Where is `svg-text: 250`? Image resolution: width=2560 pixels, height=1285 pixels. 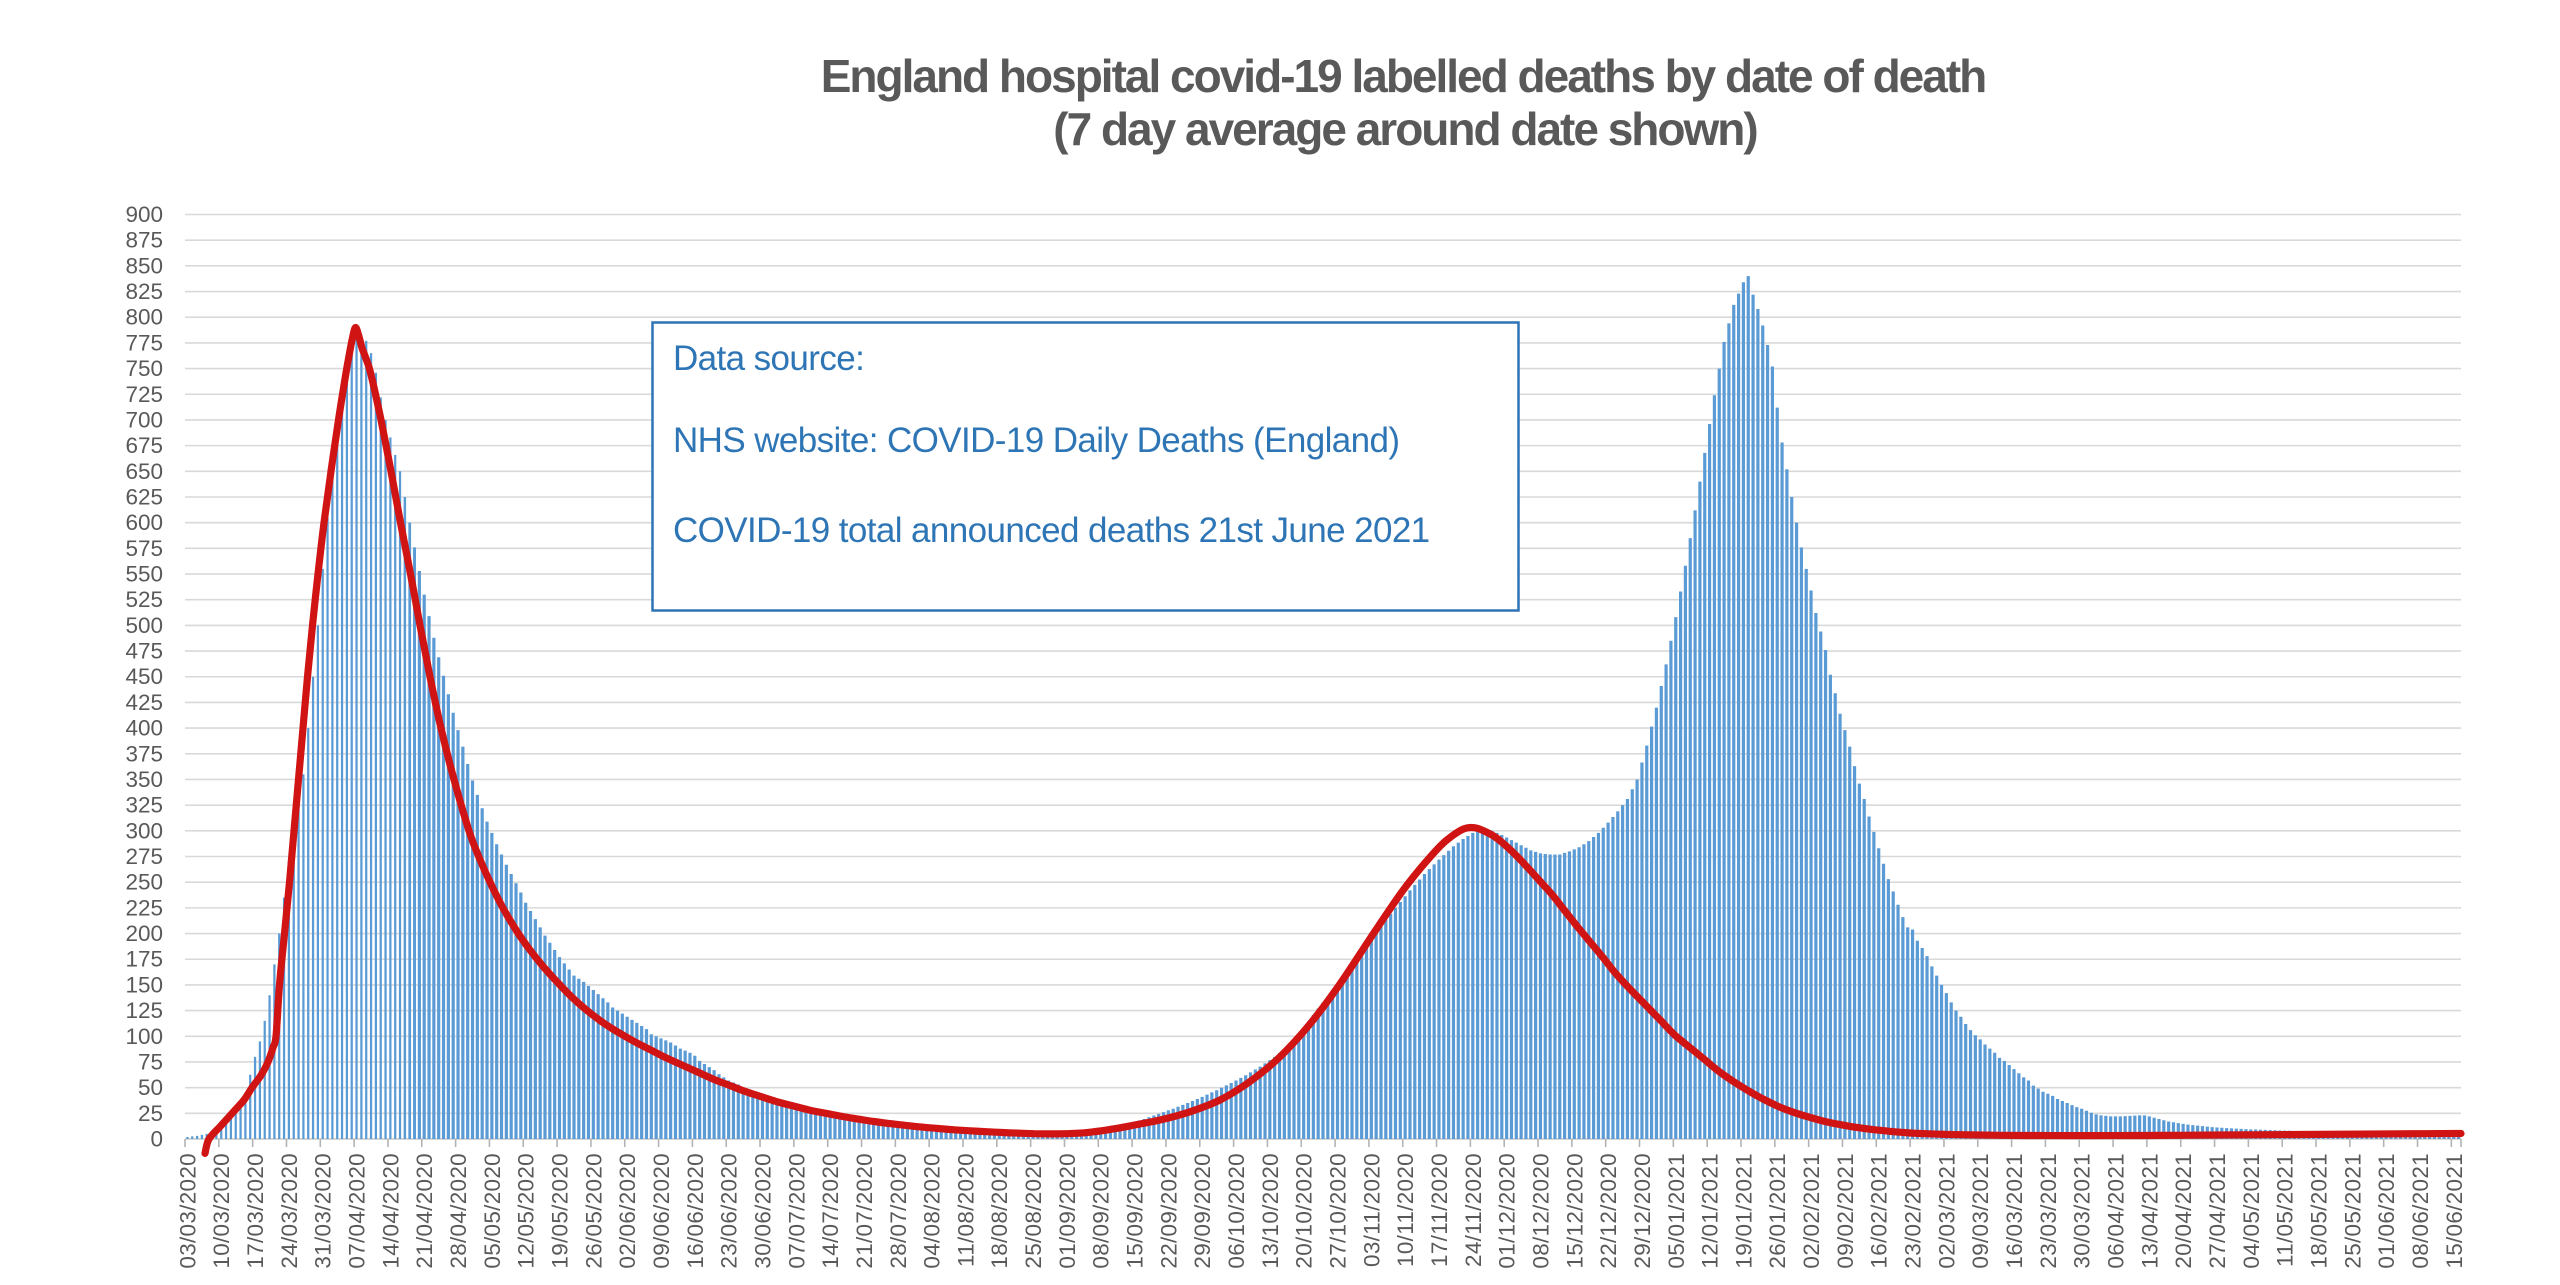 svg-text: 250 is located at coordinates (144, 882).